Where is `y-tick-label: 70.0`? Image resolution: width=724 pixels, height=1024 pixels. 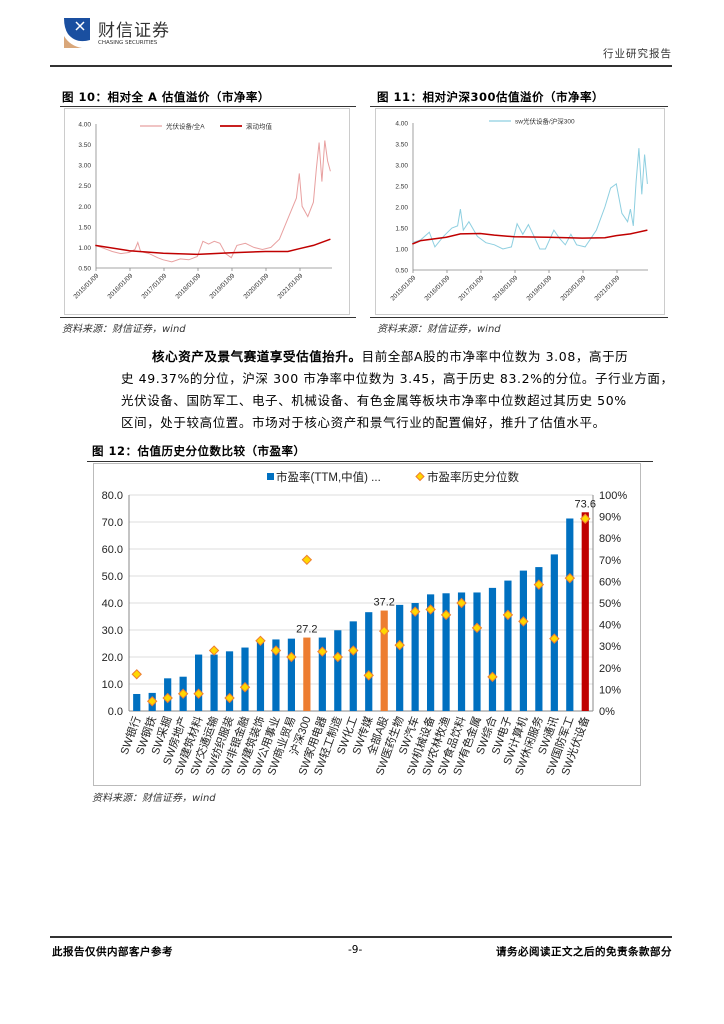 y-tick-label: 70.0 is located at coordinates (112, 523).